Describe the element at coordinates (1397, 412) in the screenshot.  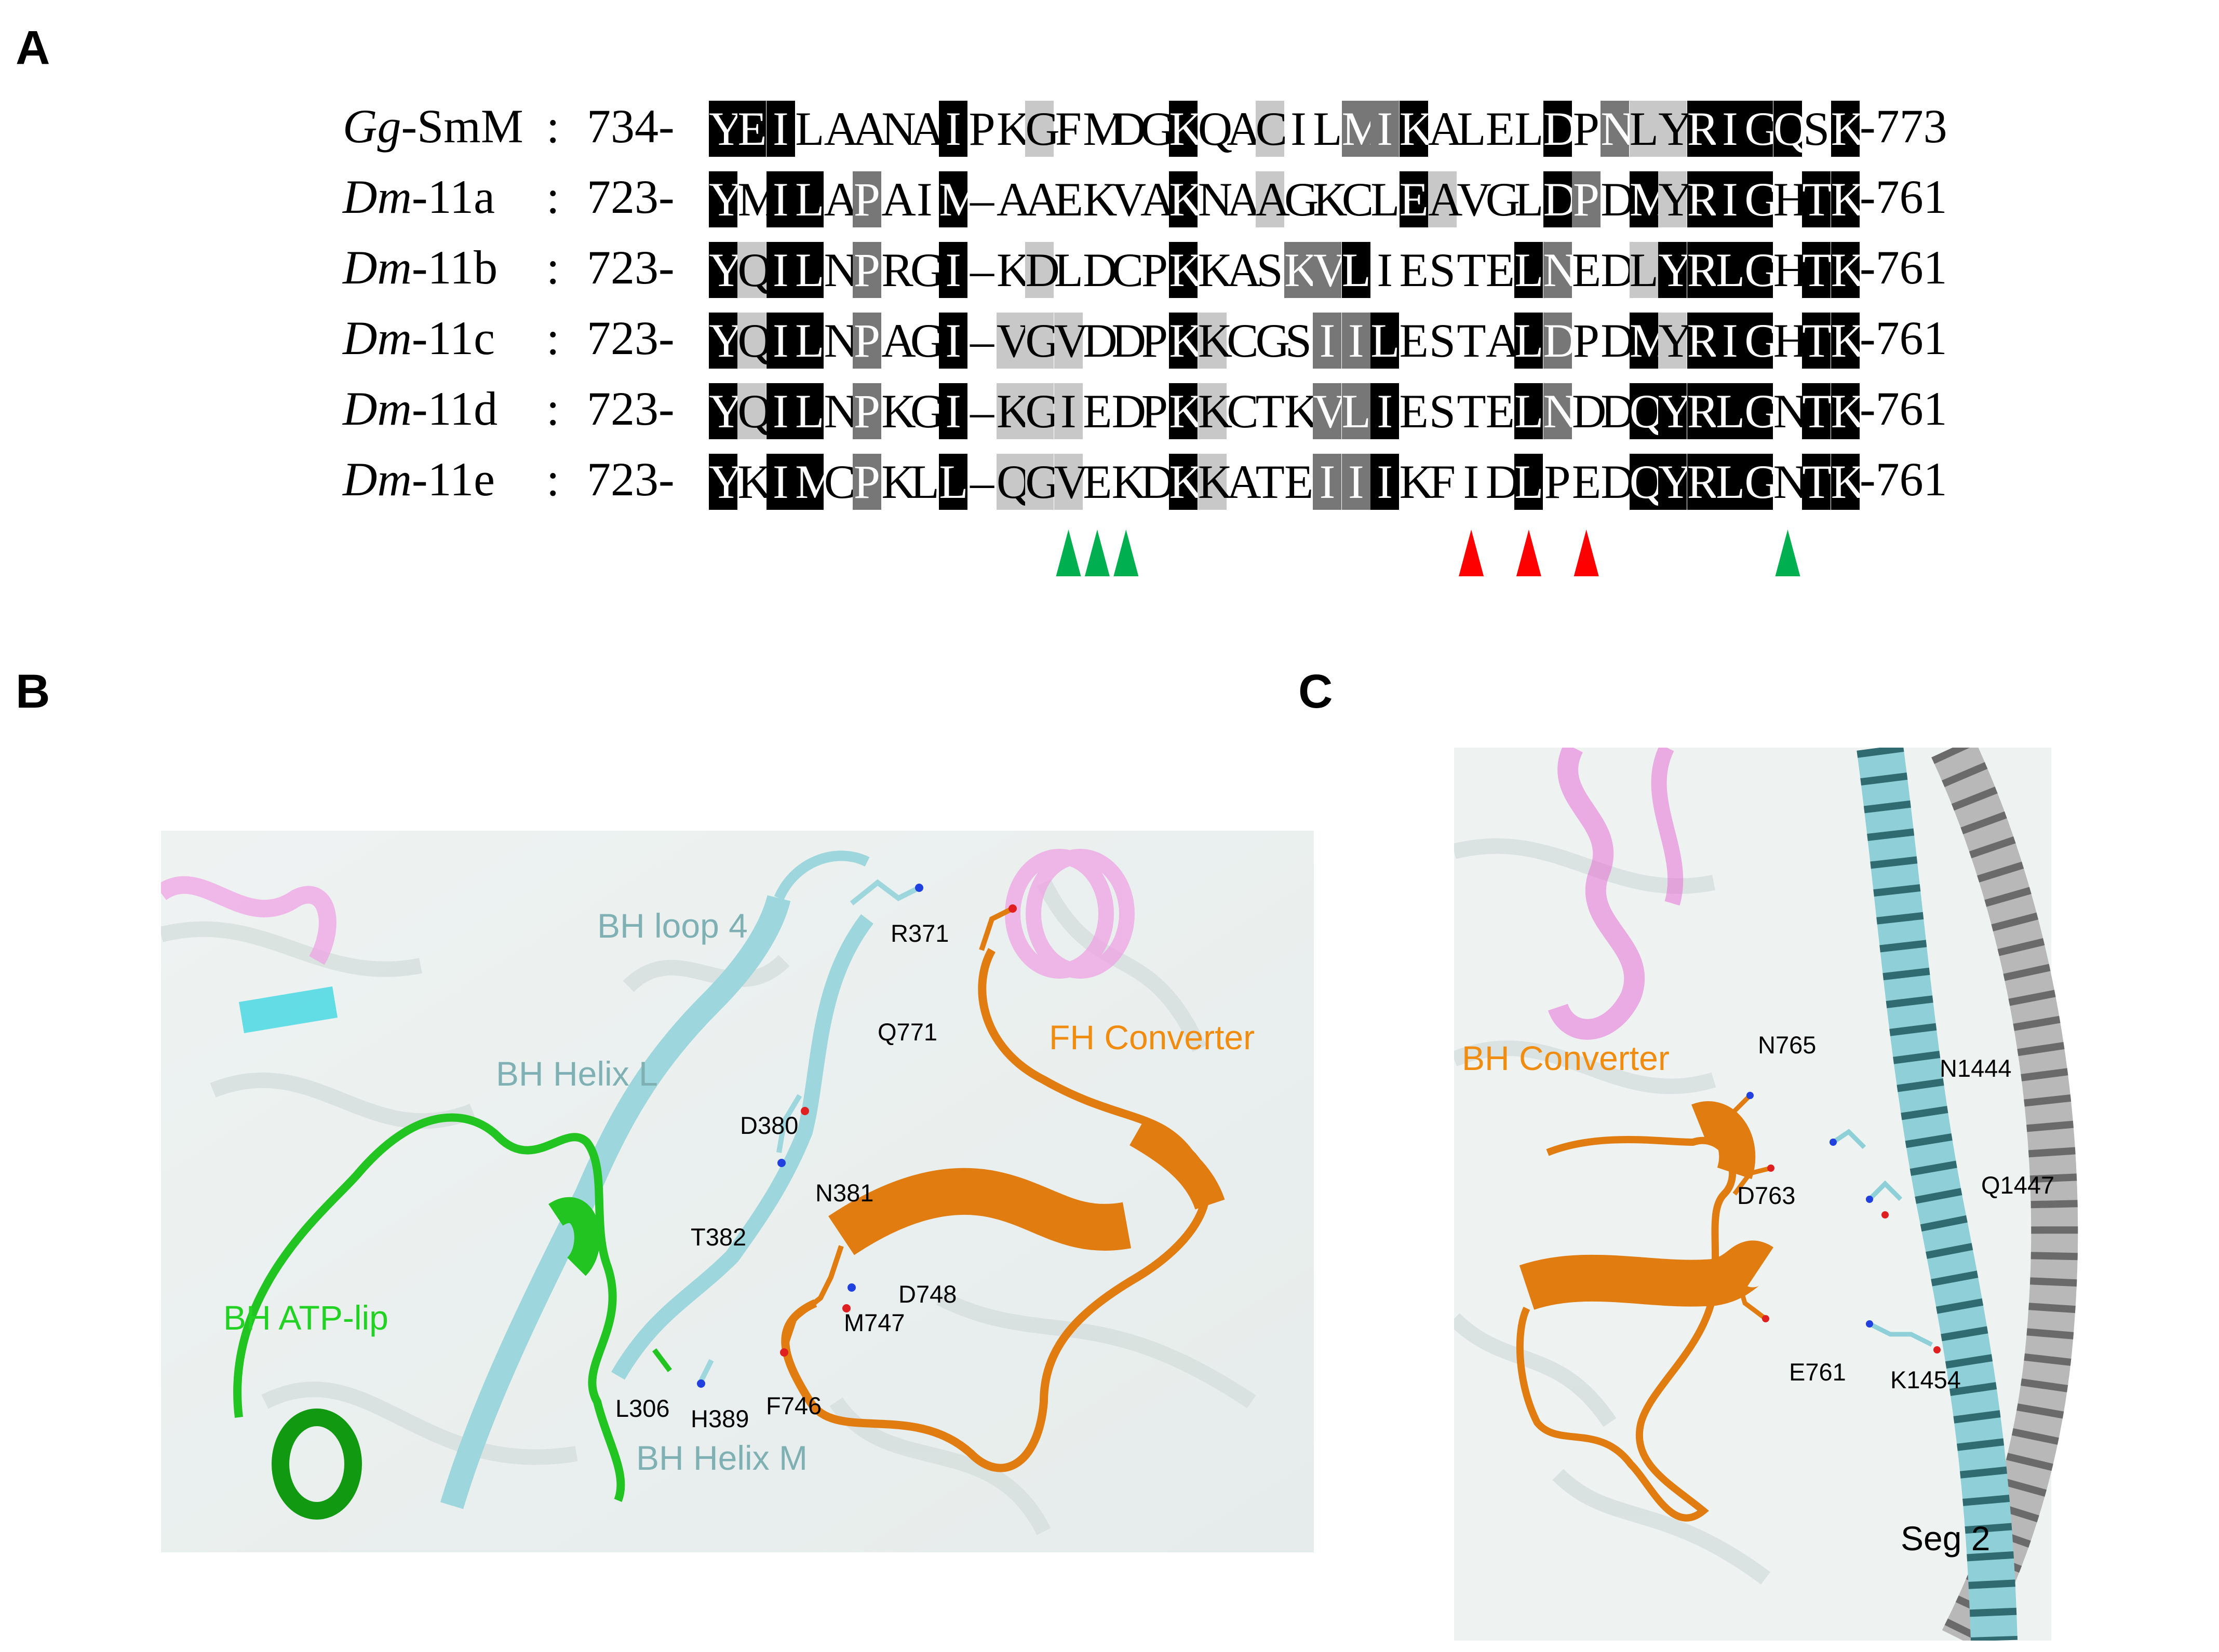
I see `residue-sequence: Y Q I L N P K G I – K G I E D P K K C T K V L I E S T E L N D D Q Y R L G N T K` at that location.